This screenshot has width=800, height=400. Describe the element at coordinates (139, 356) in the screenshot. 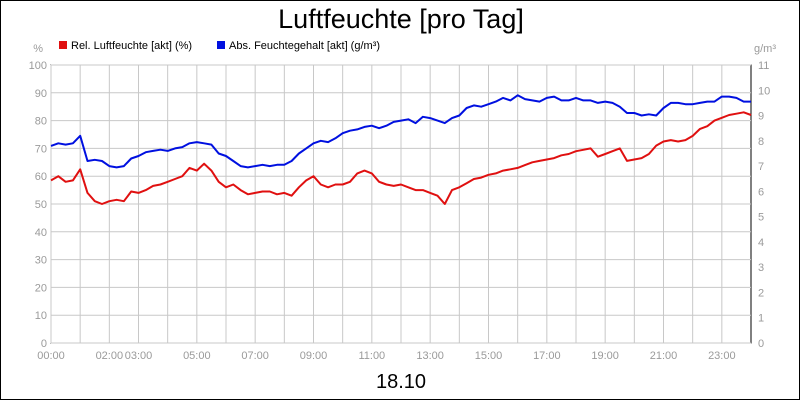

I see `x-tick-label: 03:00` at that location.